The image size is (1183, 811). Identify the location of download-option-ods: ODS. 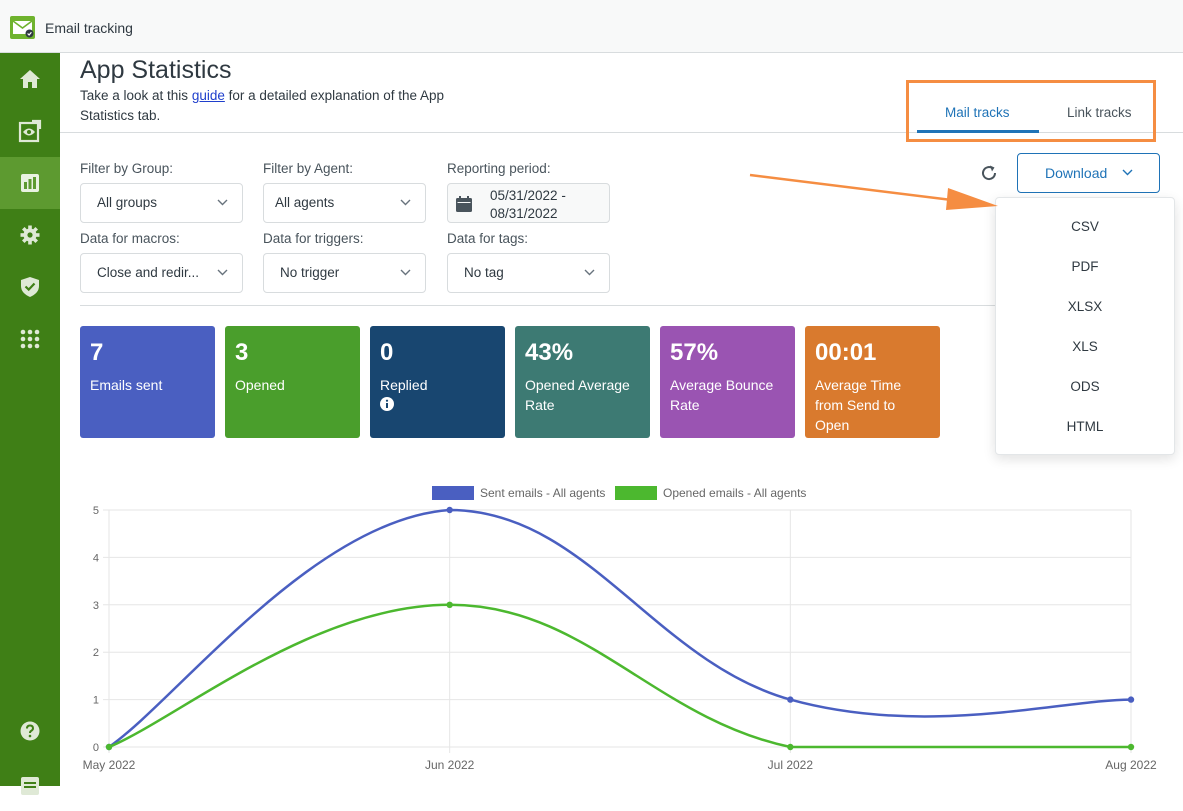
(1085, 386).